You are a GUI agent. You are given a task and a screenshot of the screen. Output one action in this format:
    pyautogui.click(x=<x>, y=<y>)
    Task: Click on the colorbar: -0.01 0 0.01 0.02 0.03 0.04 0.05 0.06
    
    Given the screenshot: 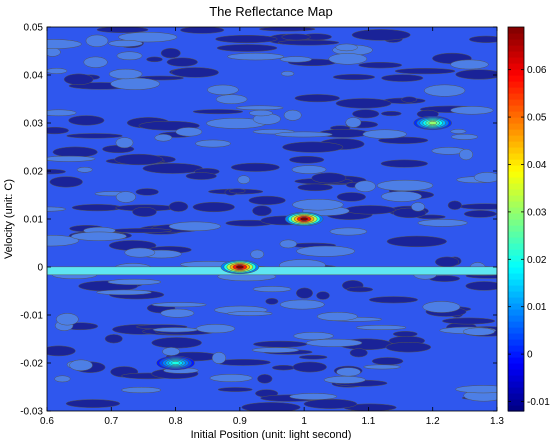 What is the action you would take?
    pyautogui.click(x=528, y=219)
    